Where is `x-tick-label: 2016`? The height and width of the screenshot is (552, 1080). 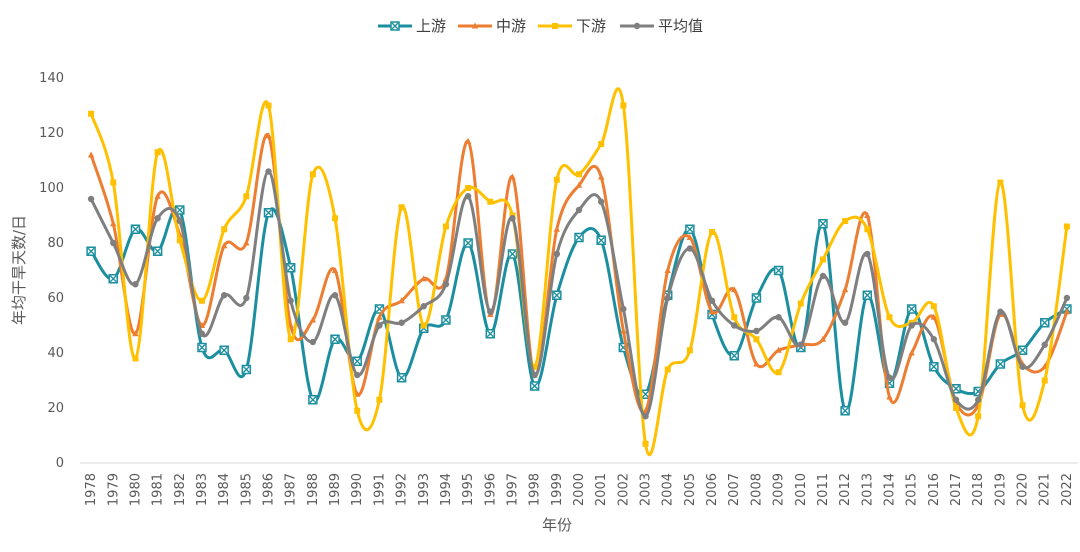
x-tick-label: 2016 is located at coordinates (934, 489).